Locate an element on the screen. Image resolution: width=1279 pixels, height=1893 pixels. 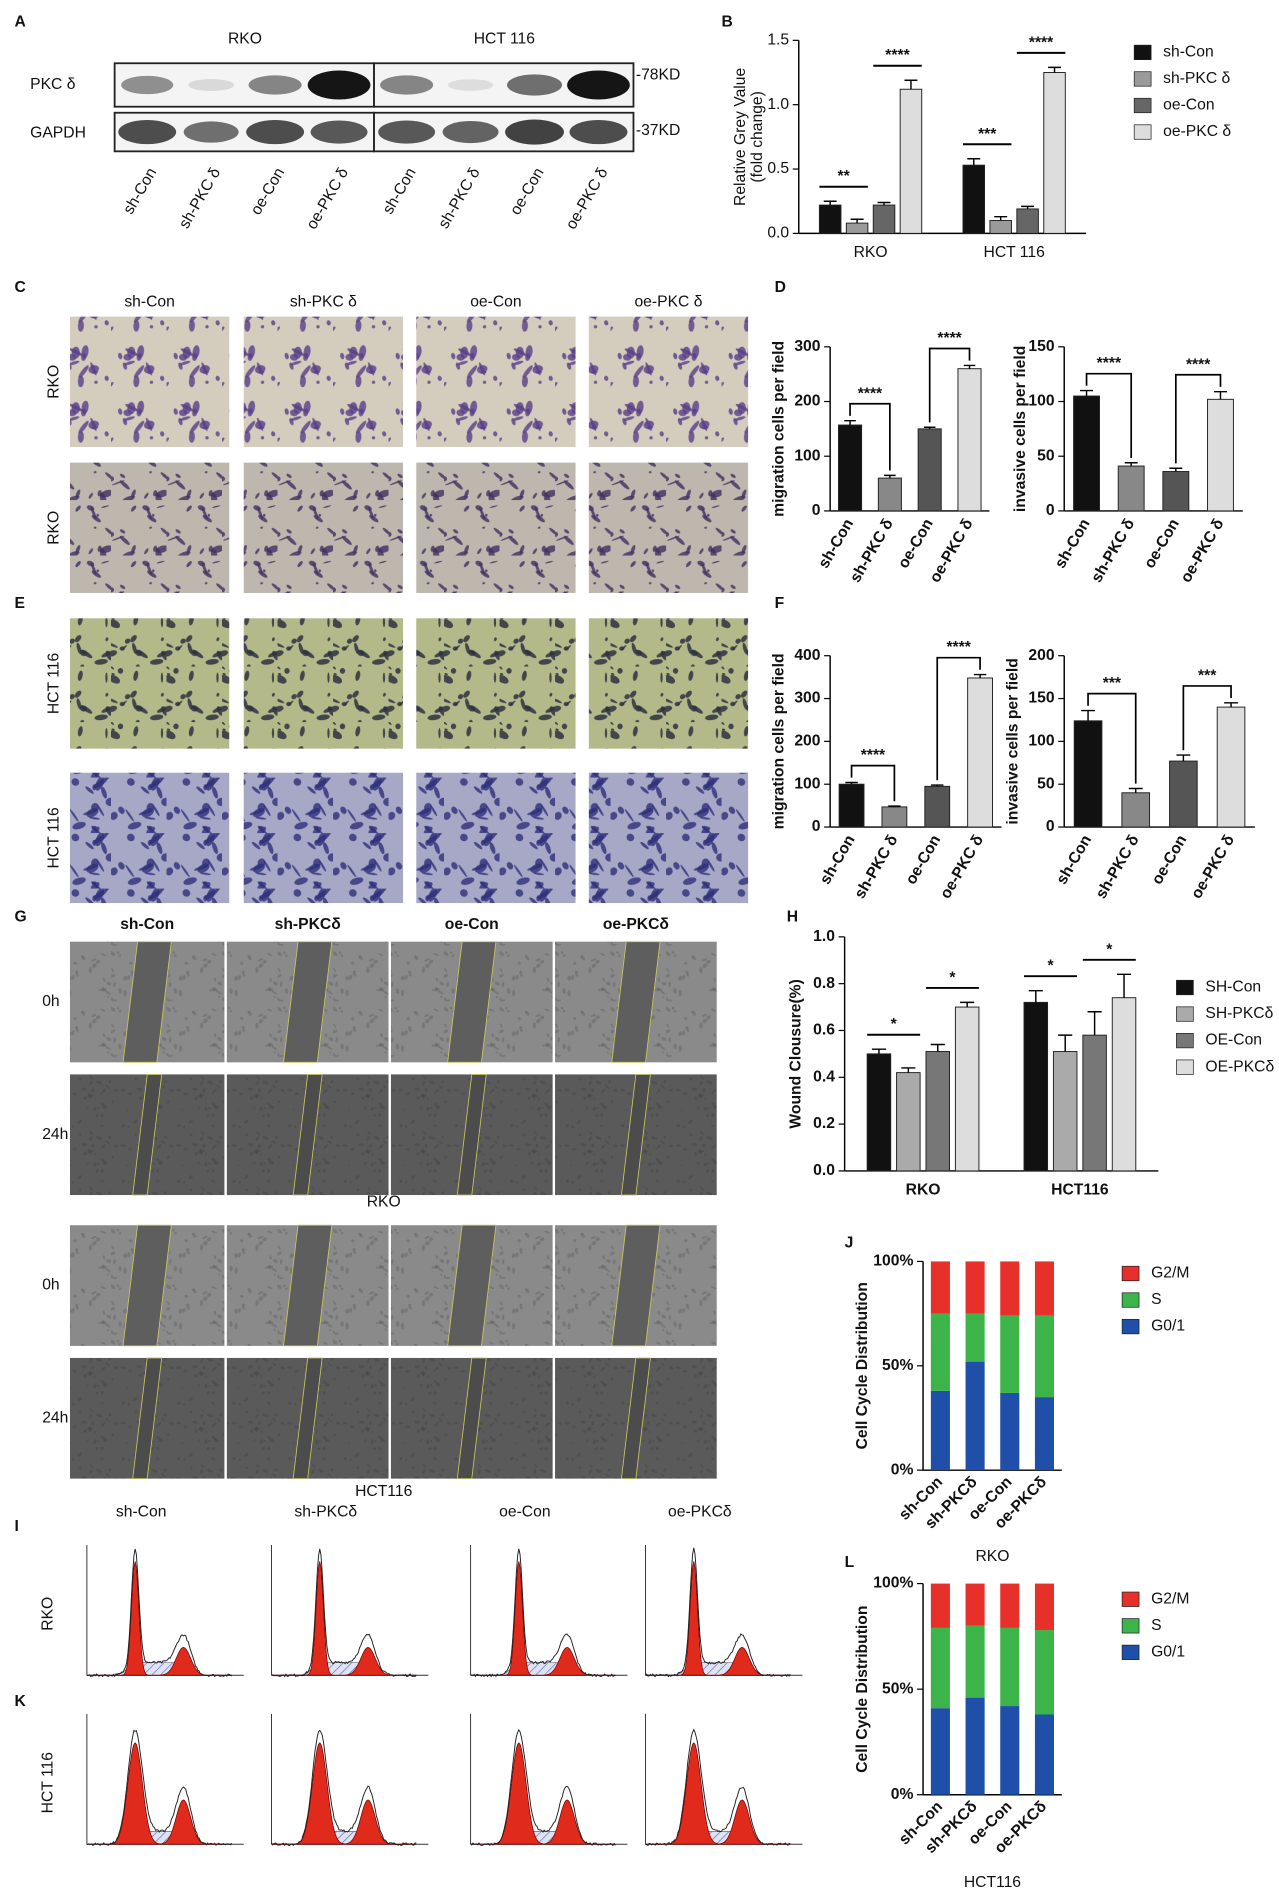
row-label: 24h is located at coordinates (55, 1134).